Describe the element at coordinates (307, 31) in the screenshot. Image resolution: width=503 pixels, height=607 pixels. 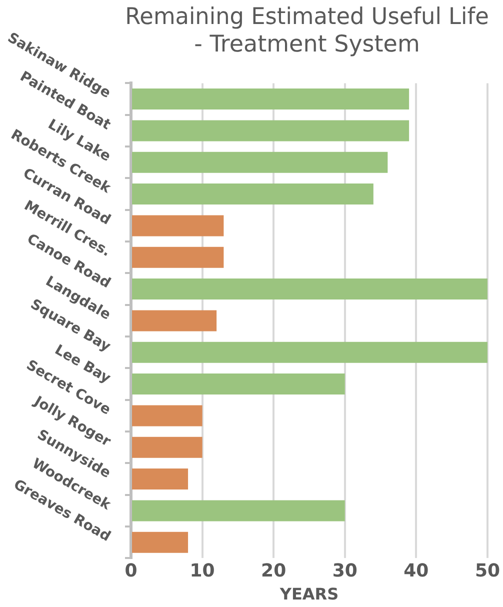
I see `chart-title: Remaining Estimated Useful Life - Treatment System` at that location.